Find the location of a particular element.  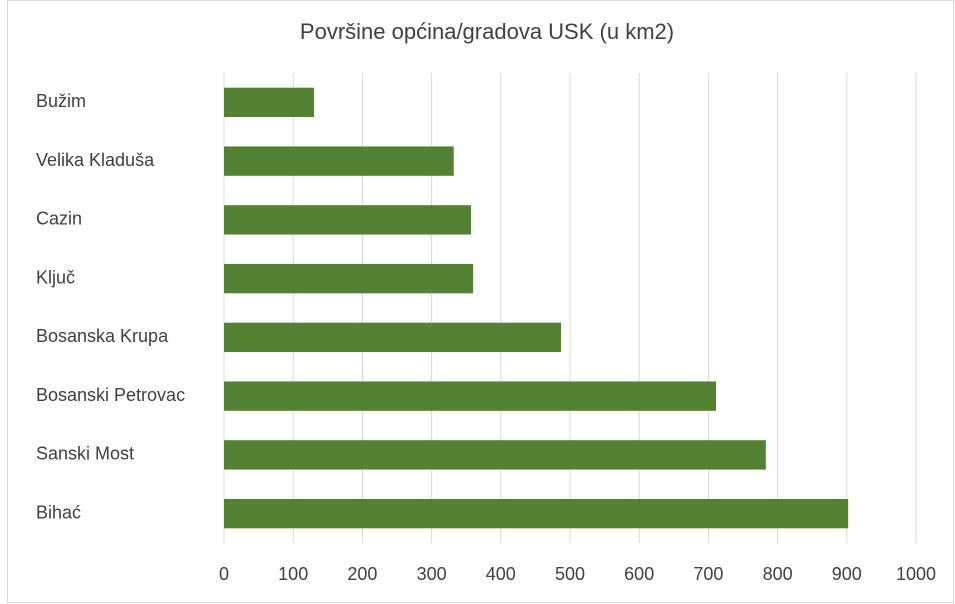

y-tick-label: Velika Kladuša is located at coordinates (95, 160).